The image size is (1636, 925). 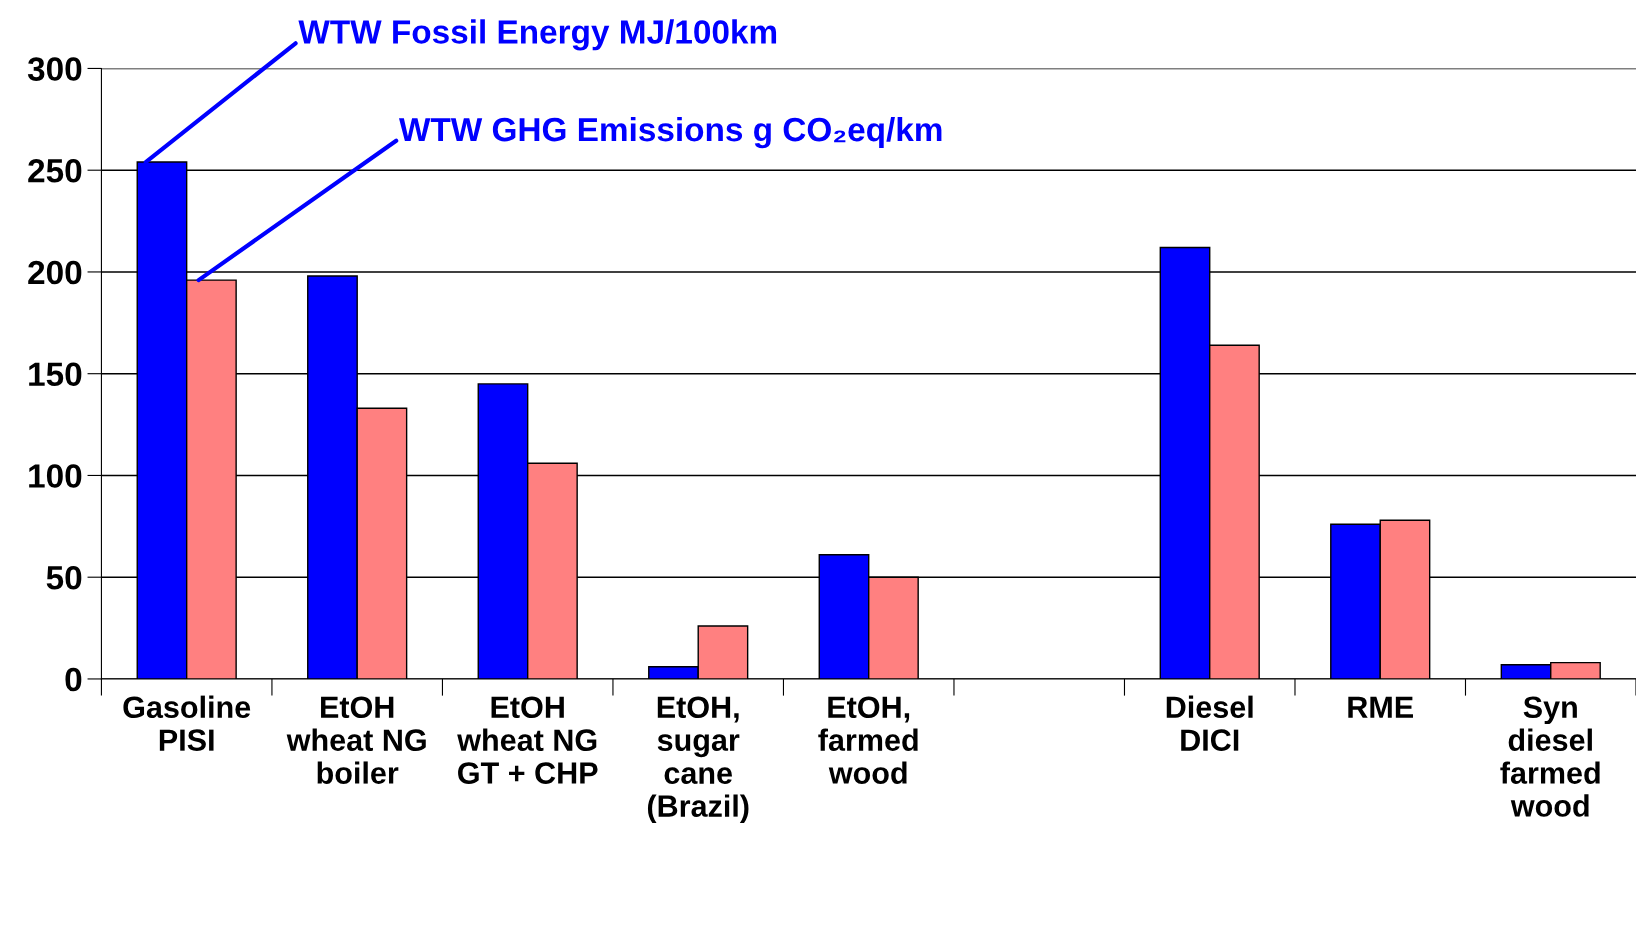 What do you see at coordinates (868, 740) in the screenshot?
I see `x-tick-label: EtOH, farmed wood` at bounding box center [868, 740].